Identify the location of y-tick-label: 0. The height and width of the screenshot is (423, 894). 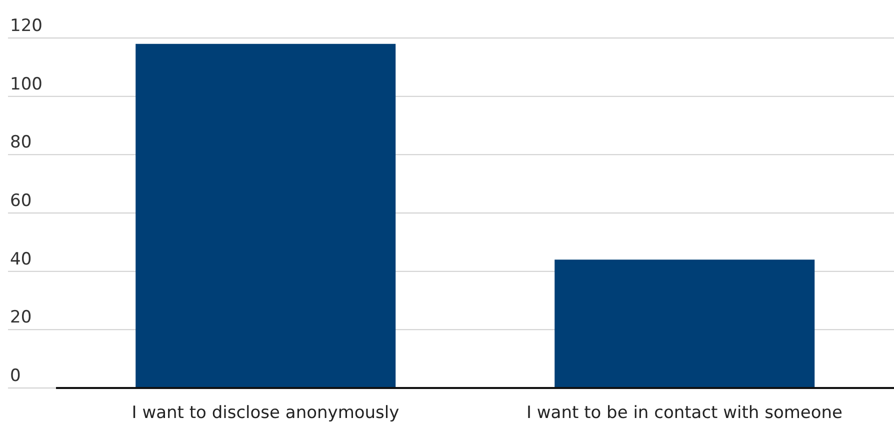
(15, 376).